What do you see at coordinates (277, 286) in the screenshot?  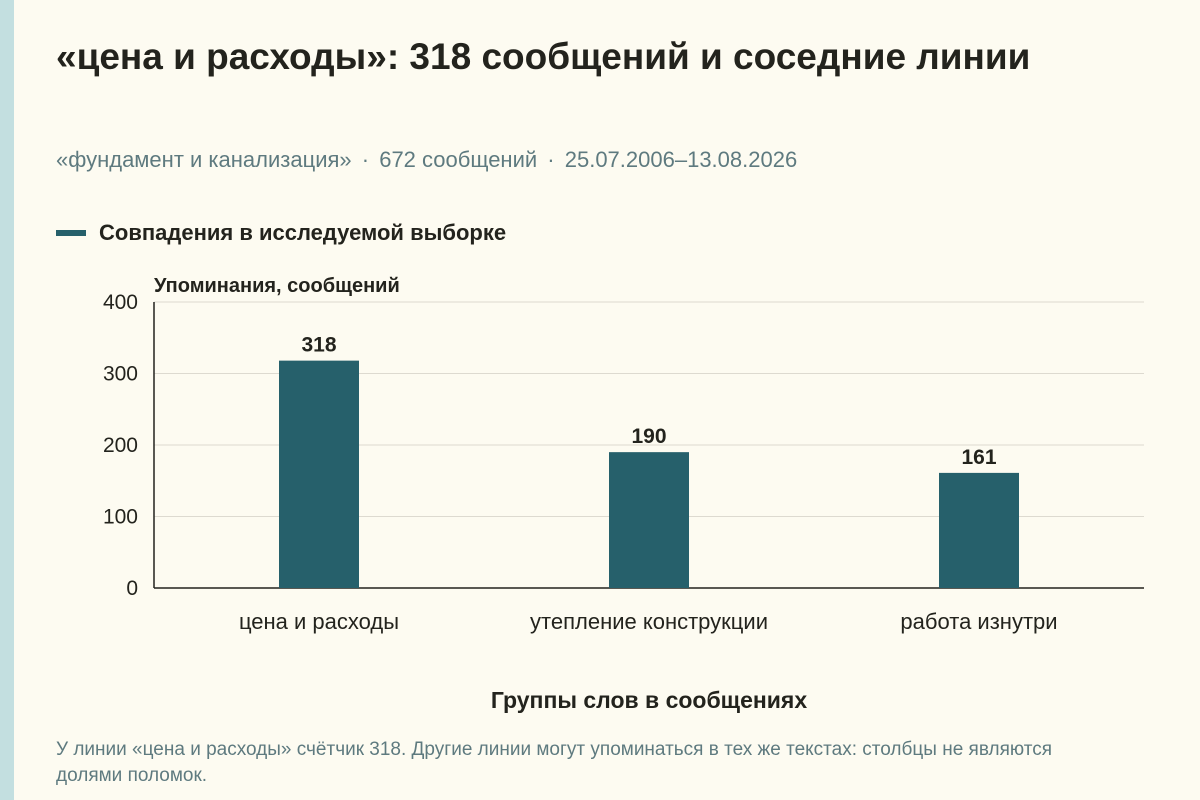 I see `y-axis-title: Упоминания, сообщений` at bounding box center [277, 286].